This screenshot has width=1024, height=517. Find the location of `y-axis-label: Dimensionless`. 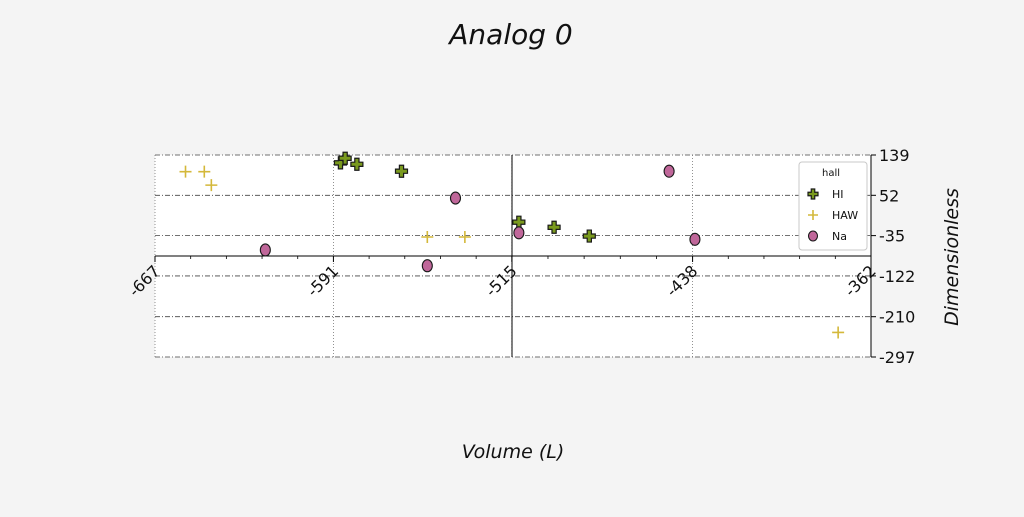

y-axis-label: Dimensionless is located at coordinates (952, 257).